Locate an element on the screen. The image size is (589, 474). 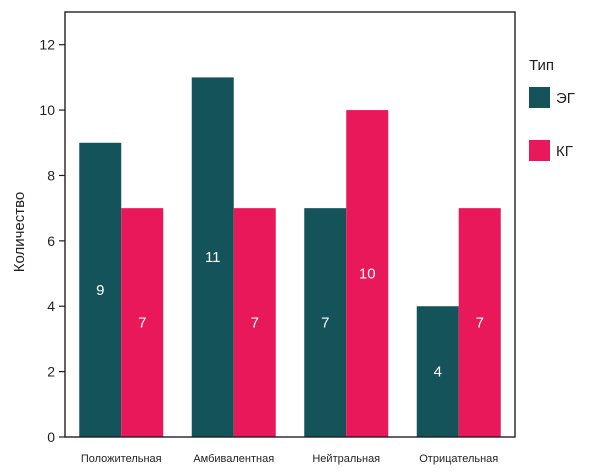
legend: Тип ЭГ КГ is located at coordinates (552, 109).